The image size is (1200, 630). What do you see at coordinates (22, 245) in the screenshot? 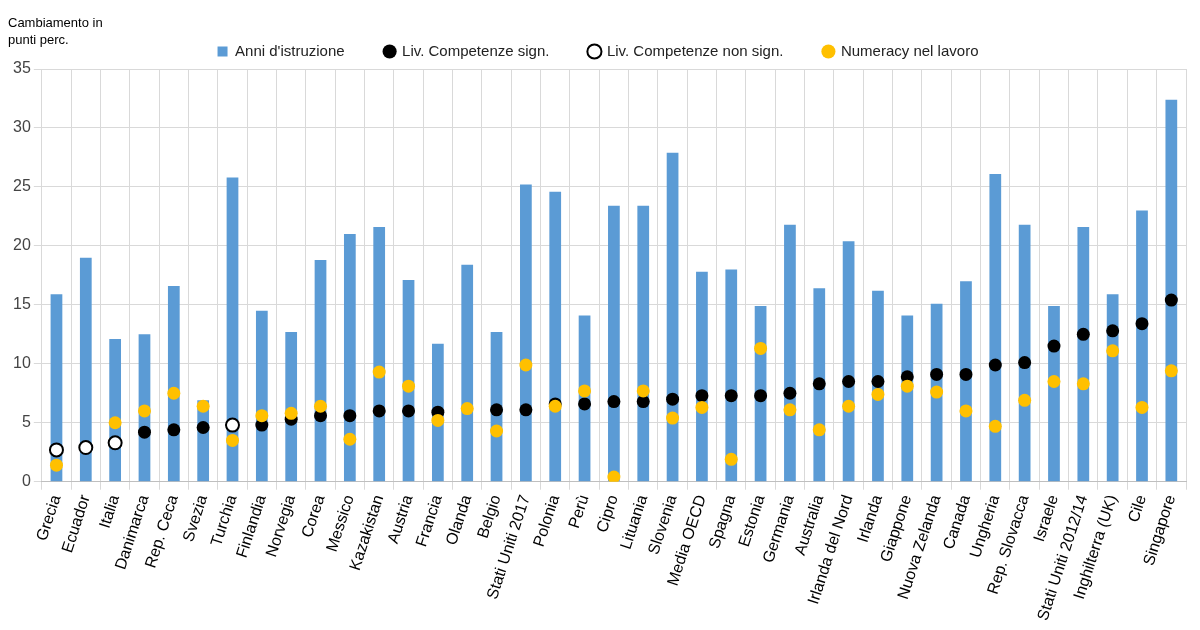
I see `y-tick-label: 20` at bounding box center [22, 245].